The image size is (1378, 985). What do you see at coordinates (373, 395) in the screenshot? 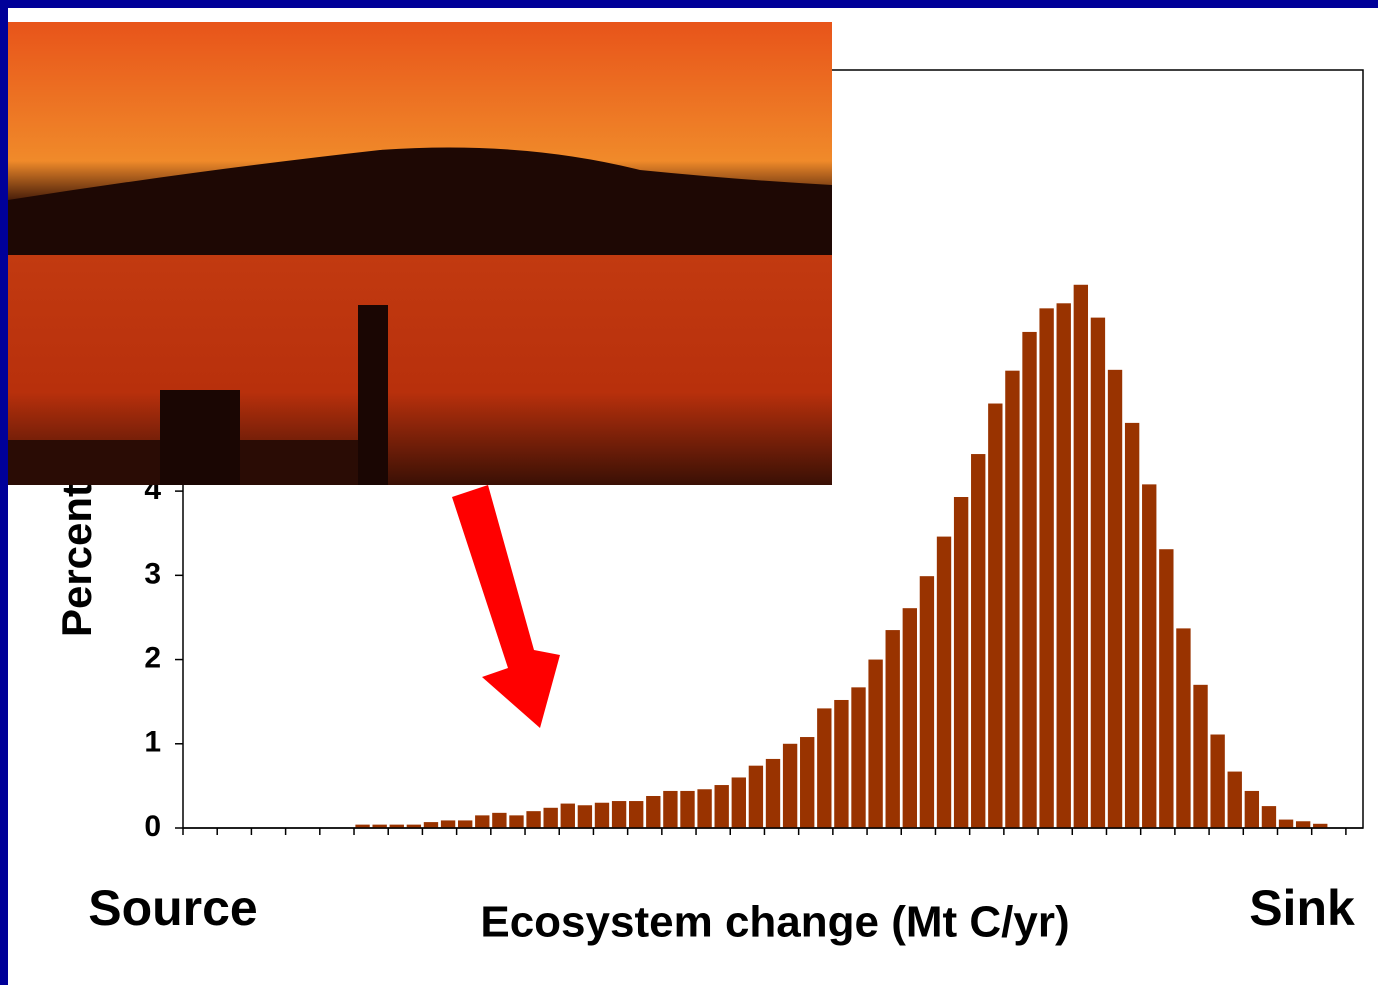
I see `photo-post` at bounding box center [373, 395].